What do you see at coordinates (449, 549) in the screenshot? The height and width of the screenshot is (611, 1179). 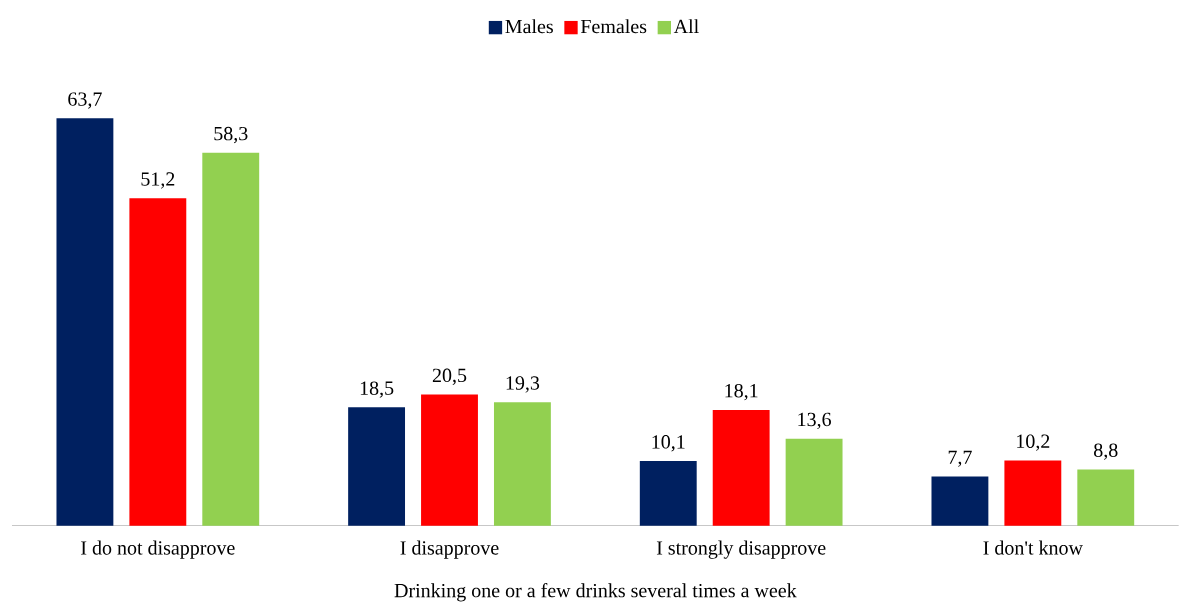 I see `x-tick-label: I disapprove` at bounding box center [449, 549].